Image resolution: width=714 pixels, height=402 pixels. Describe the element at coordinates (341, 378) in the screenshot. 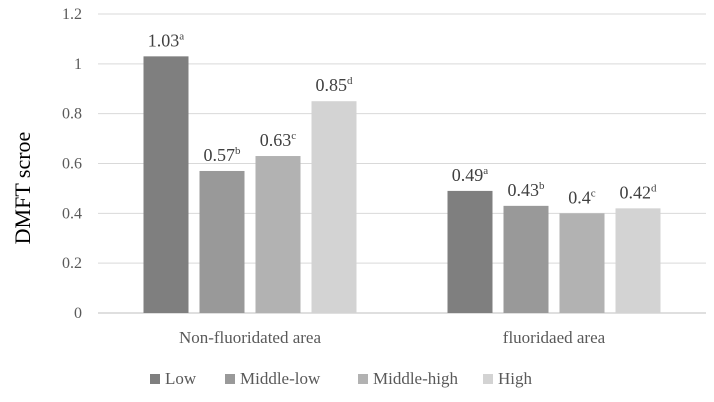

I see `legend: Low Middle-low Middle-high High` at that location.